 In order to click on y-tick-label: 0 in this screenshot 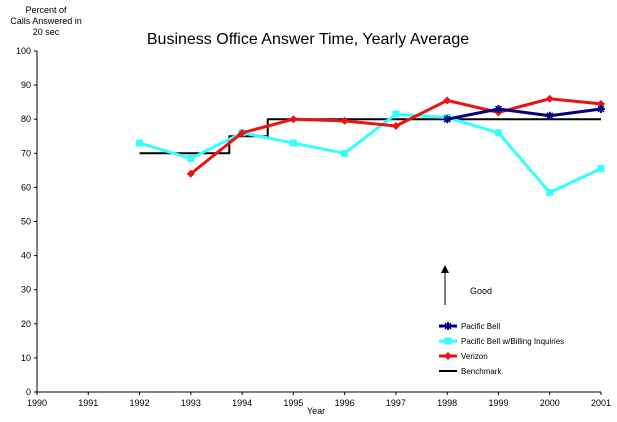, I will do `click(28, 392)`.